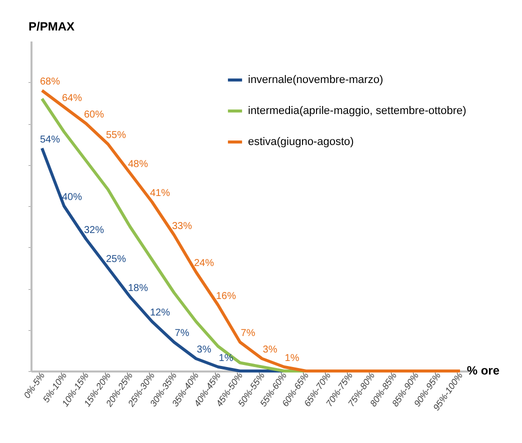 The height and width of the screenshot is (443, 522). Describe the element at coordinates (116, 136) in the screenshot. I see `data-label: 55%` at that location.